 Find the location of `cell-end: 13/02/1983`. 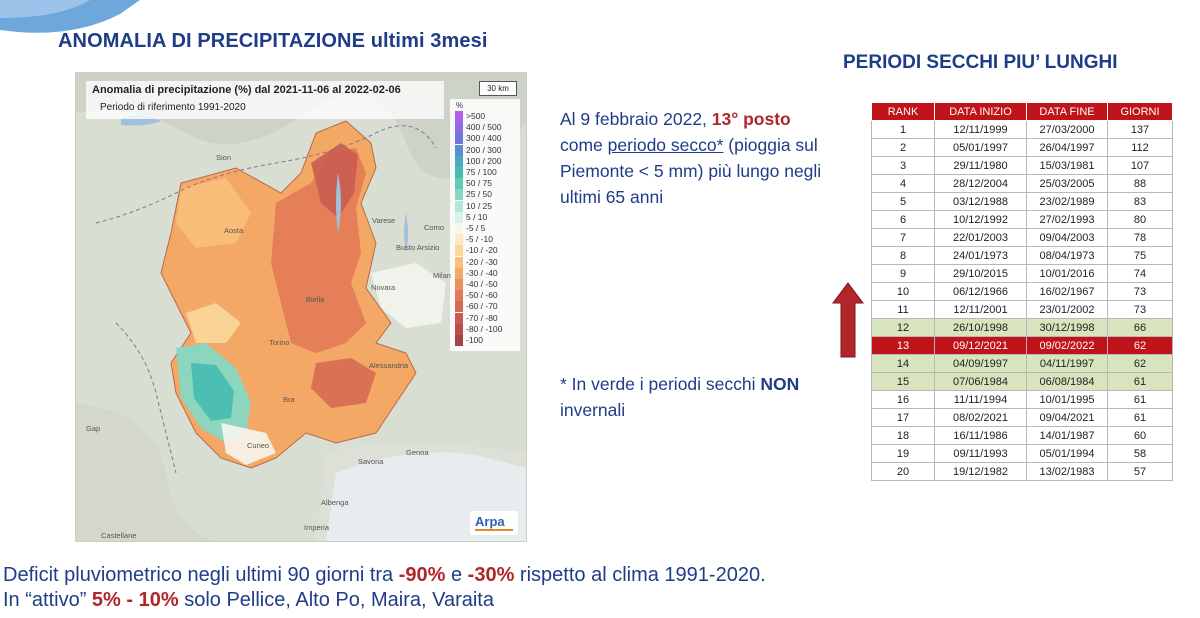

cell-end: 13/02/1983 is located at coordinates (1067, 471).